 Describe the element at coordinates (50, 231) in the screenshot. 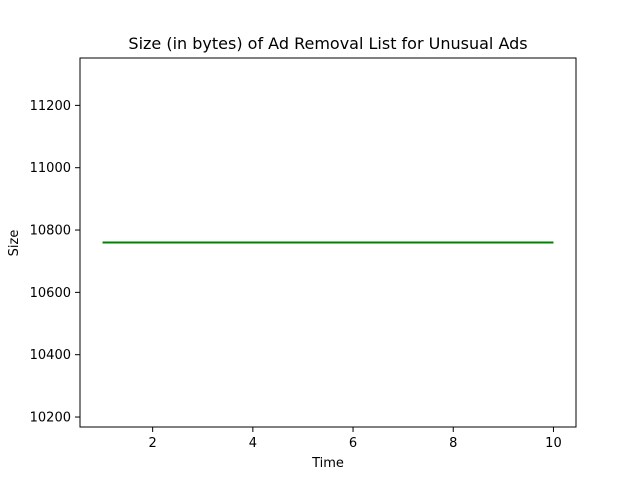

I see `y-tick-label: 10800` at that location.